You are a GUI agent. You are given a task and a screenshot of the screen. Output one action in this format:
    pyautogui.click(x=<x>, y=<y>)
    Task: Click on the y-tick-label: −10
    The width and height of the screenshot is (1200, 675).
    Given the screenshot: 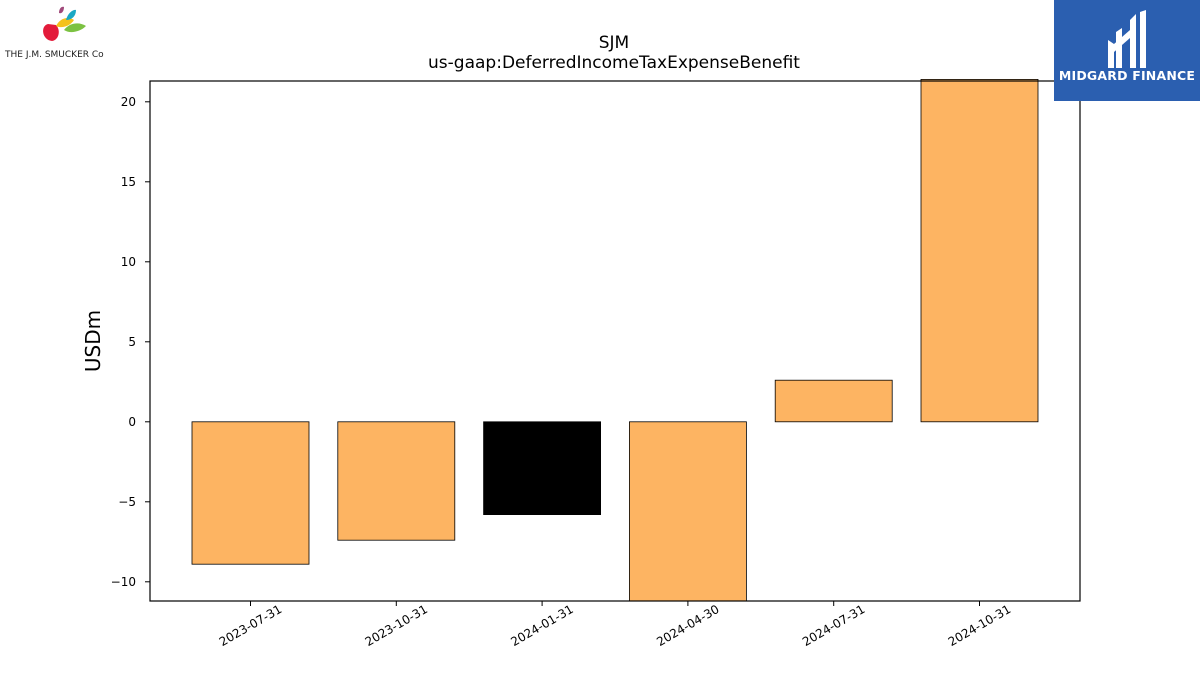 What is the action you would take?
    pyautogui.click(x=123, y=582)
    